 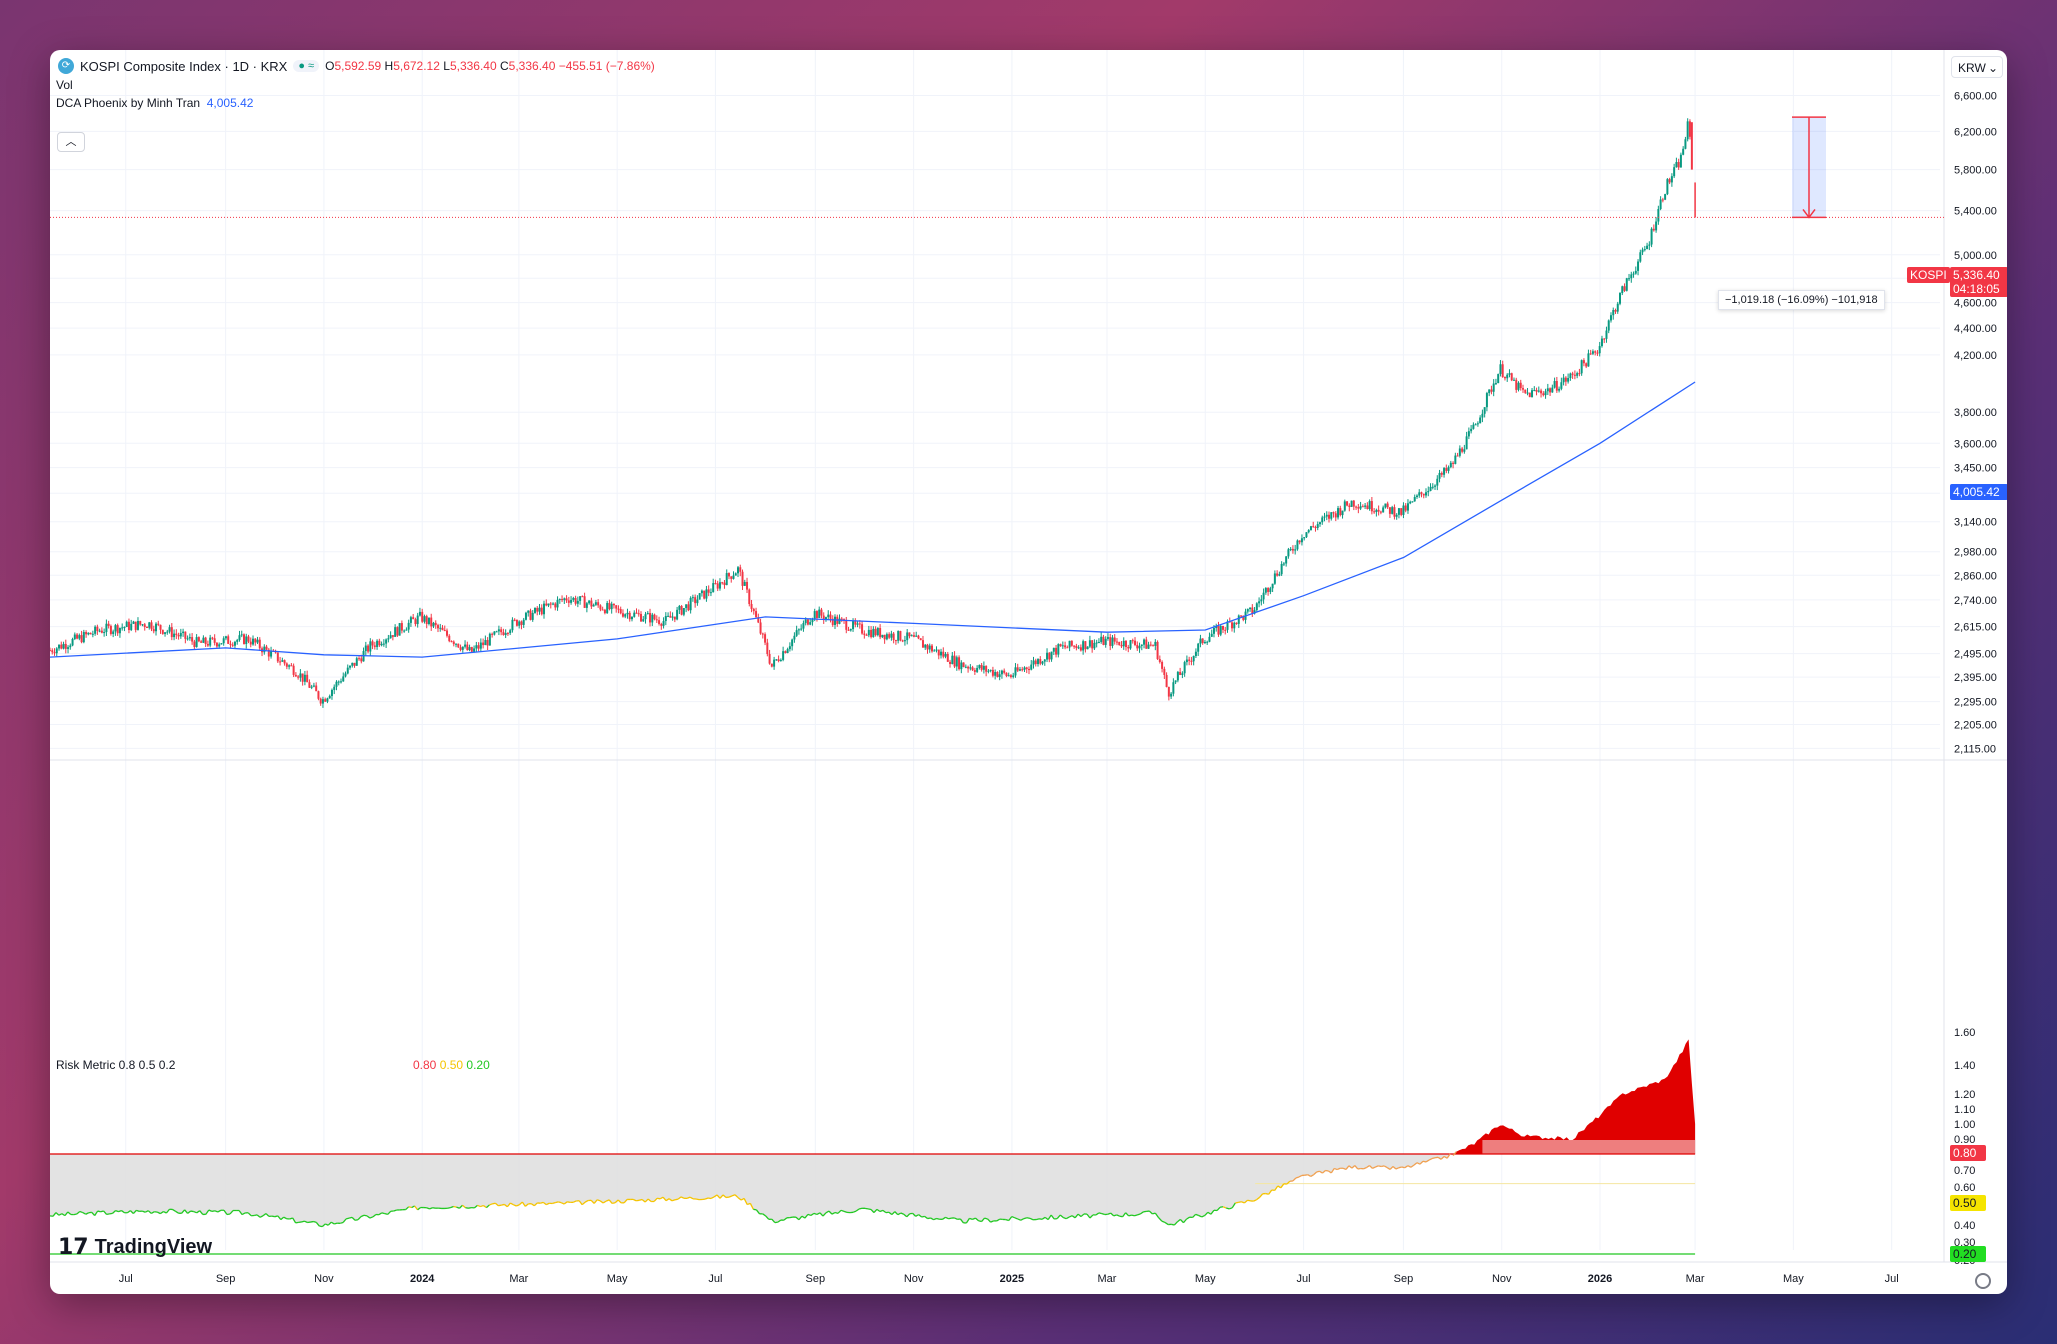 I want to click on risk-legend: Risk Metric 0.8 0.5 0.2, so click(x=116, y=1065).